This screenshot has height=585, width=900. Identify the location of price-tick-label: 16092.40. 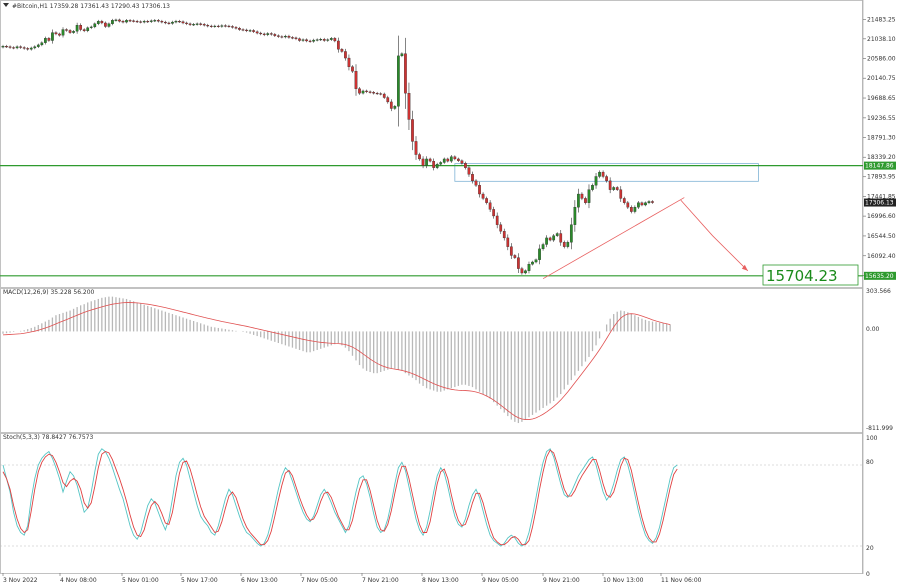
(881, 256).